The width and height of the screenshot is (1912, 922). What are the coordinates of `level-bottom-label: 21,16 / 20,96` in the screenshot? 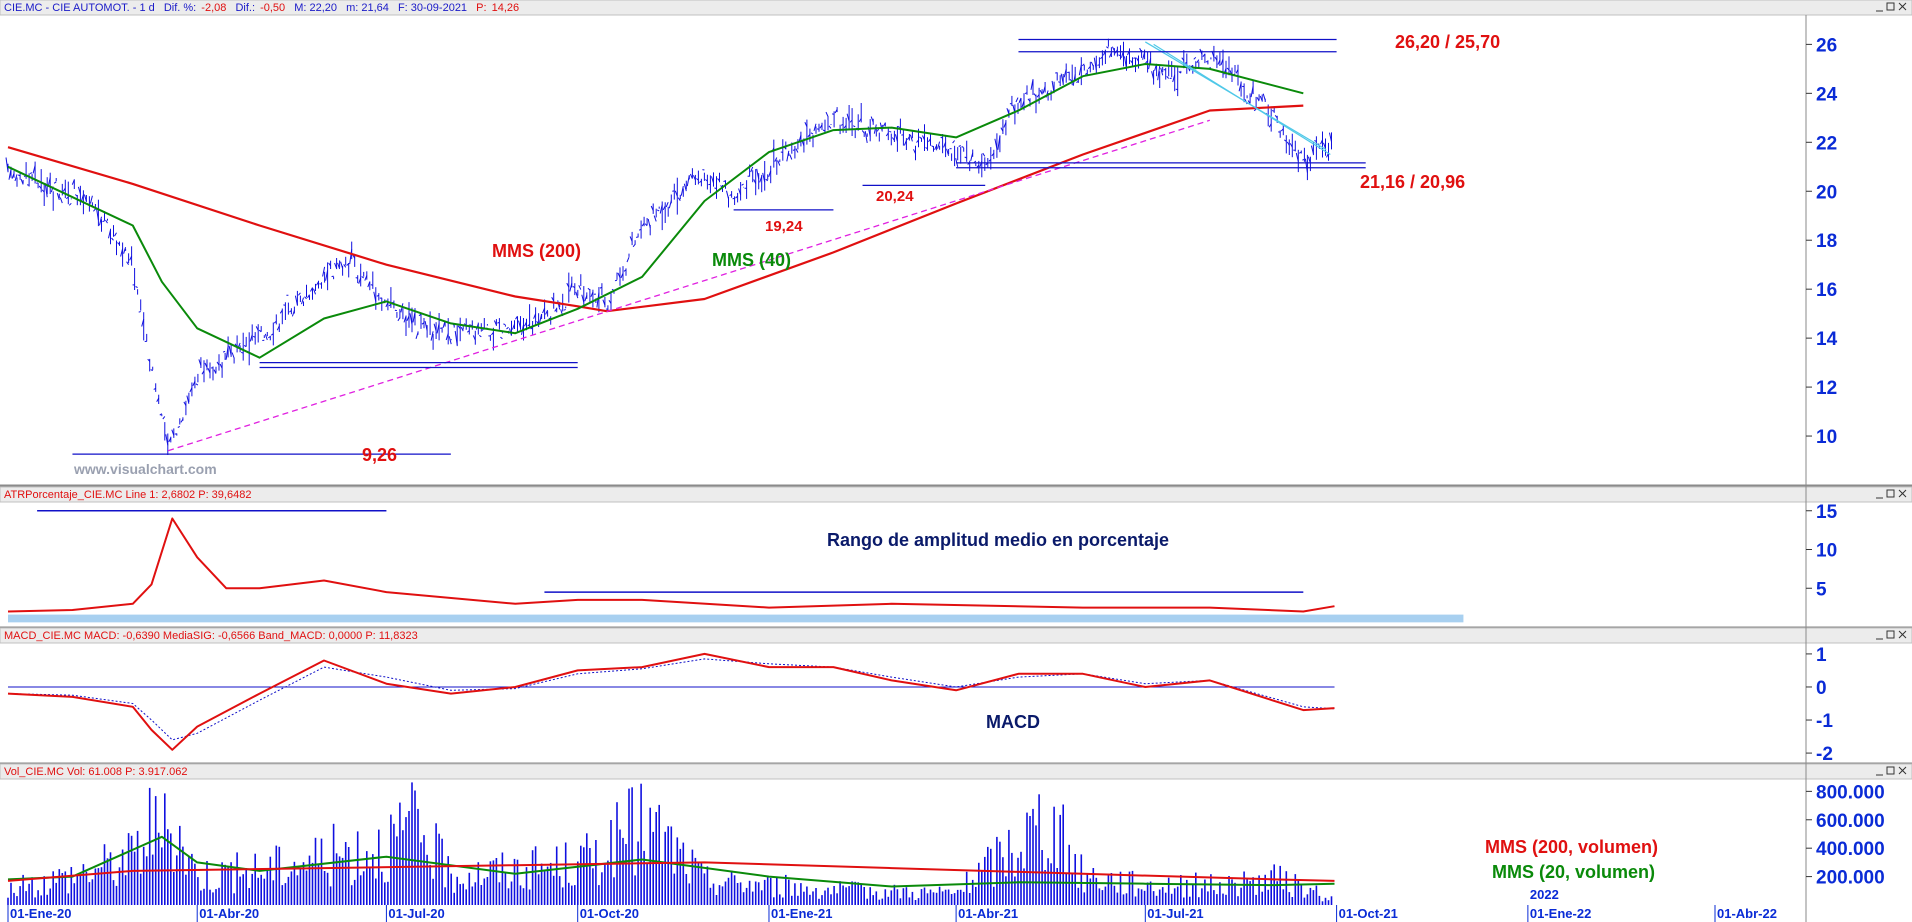 It's located at (1412, 182).